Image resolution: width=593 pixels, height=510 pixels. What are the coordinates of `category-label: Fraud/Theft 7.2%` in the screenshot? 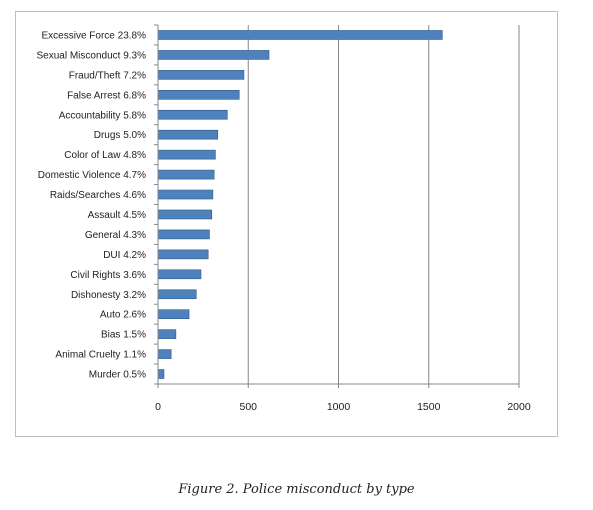 It's located at (107, 75).